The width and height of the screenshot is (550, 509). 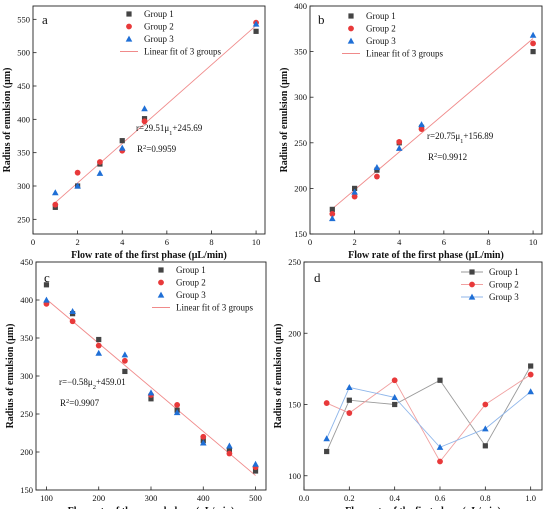 What do you see at coordinates (485, 498) in the screenshot?
I see `x-tick-label: 0.8` at bounding box center [485, 498].